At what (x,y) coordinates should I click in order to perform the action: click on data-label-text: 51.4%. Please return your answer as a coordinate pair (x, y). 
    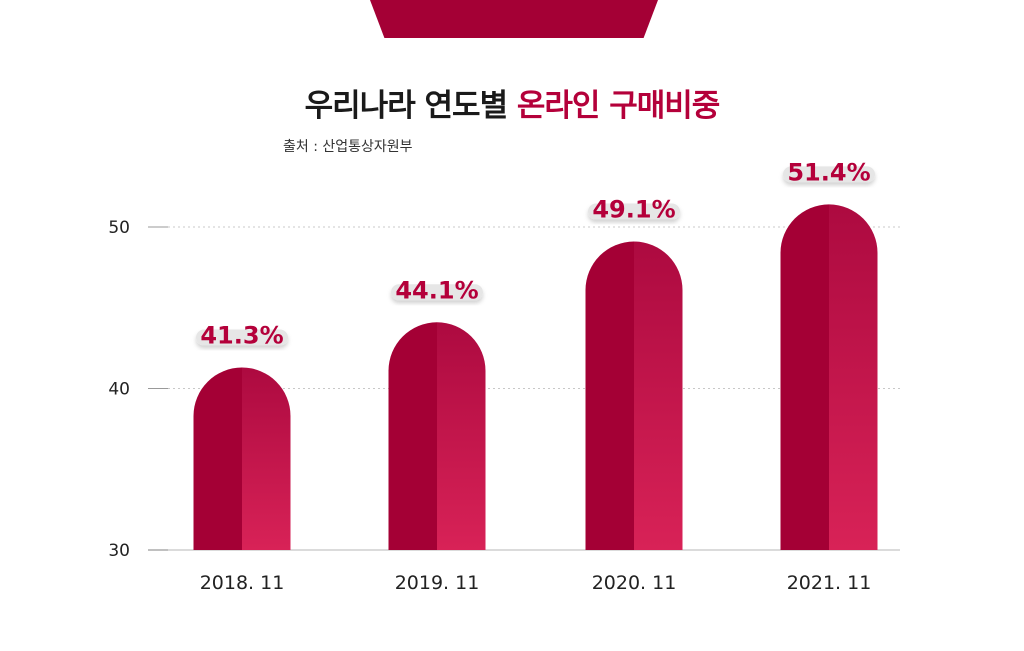
    Looking at the image, I should click on (828, 172).